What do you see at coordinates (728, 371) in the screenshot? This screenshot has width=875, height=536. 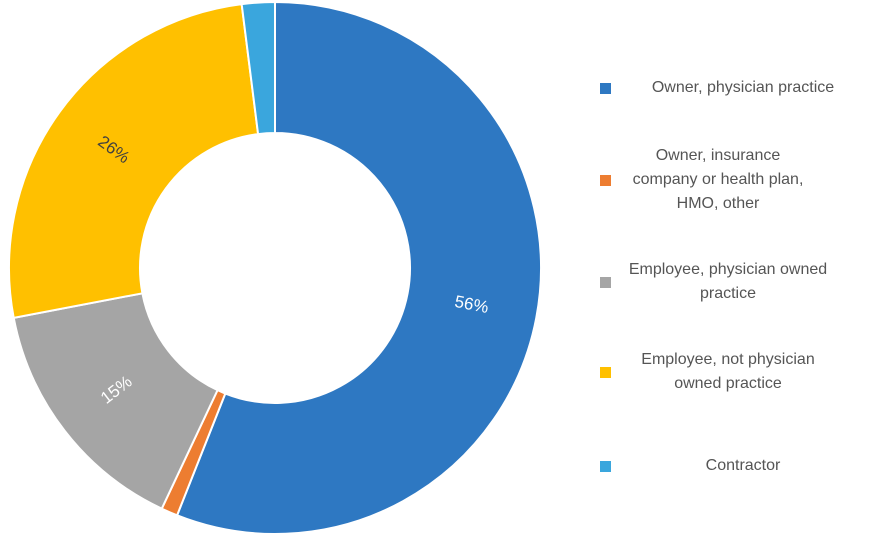 I see `legend-label: Employee, not physician owned practice` at bounding box center [728, 371].